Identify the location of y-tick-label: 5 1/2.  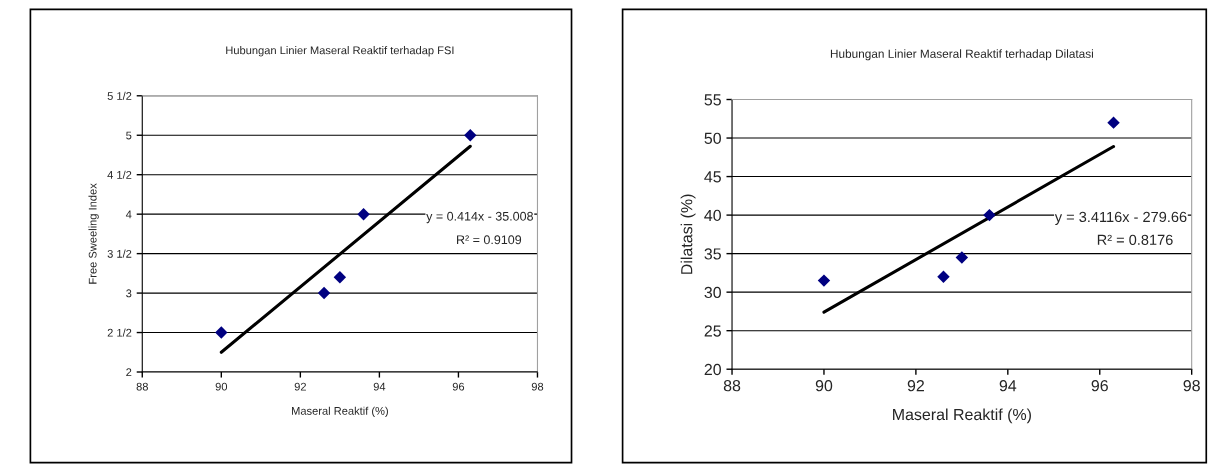
(119, 95).